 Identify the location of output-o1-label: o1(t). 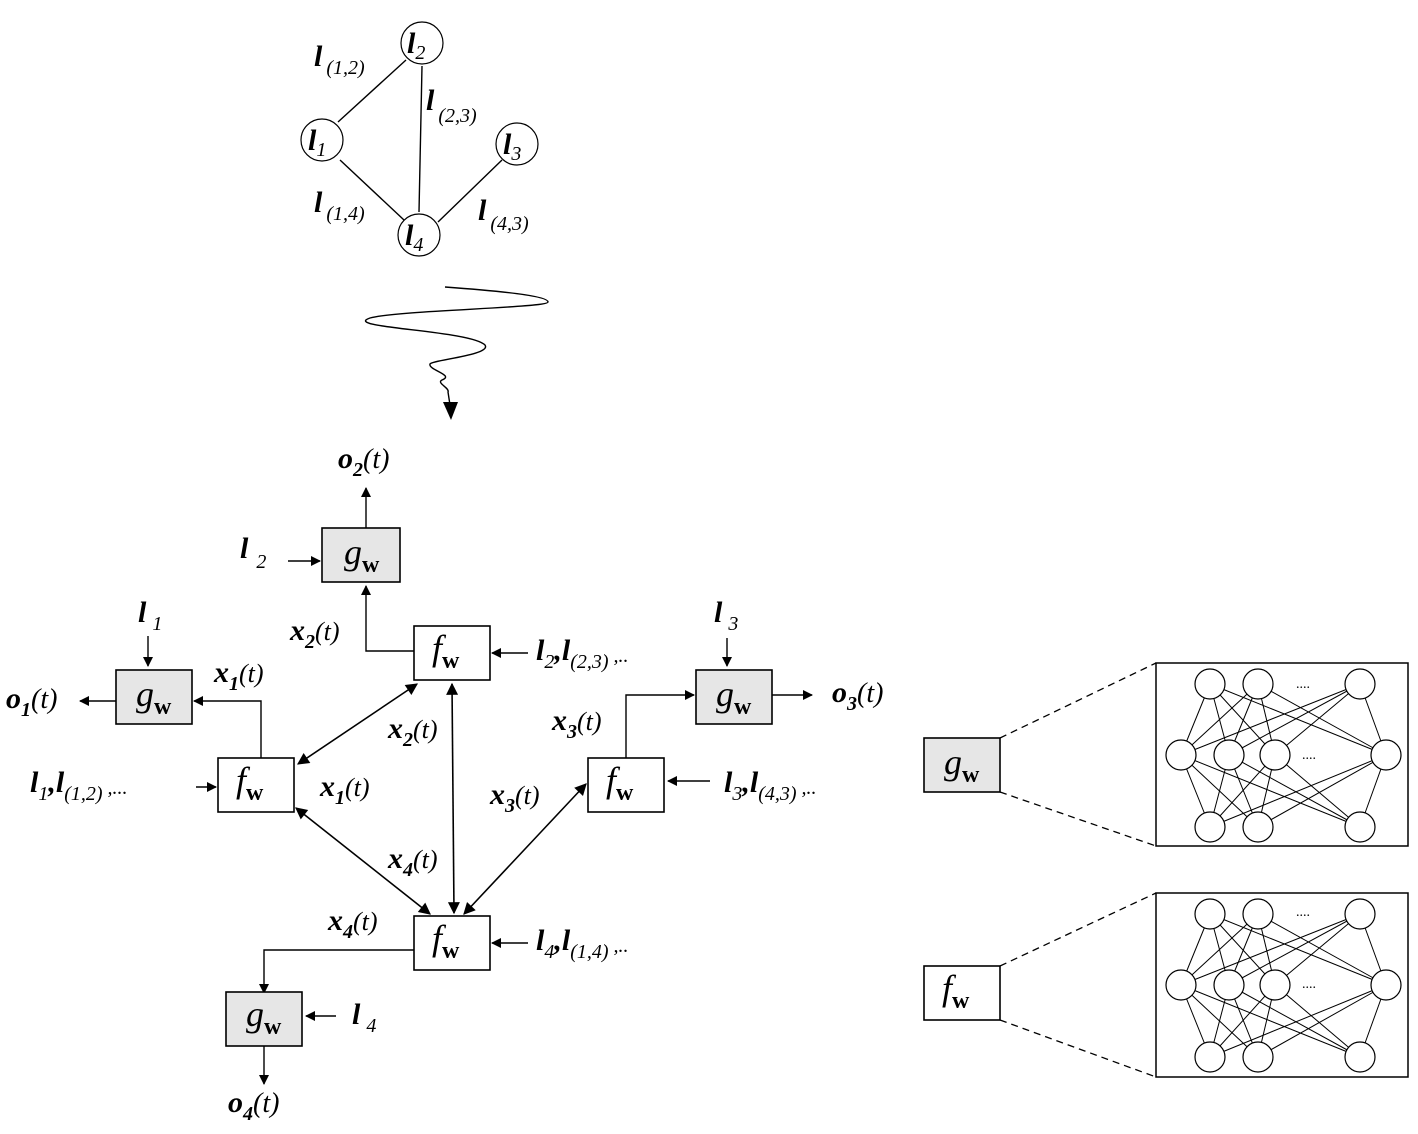
(31, 701).